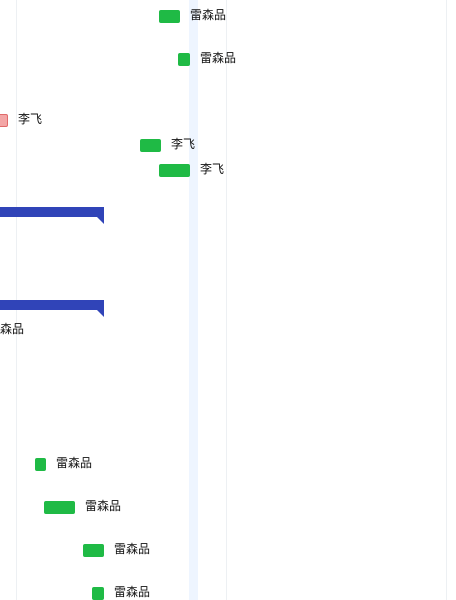  What do you see at coordinates (193, 300) in the screenshot?
I see `today-marker-column` at bounding box center [193, 300].